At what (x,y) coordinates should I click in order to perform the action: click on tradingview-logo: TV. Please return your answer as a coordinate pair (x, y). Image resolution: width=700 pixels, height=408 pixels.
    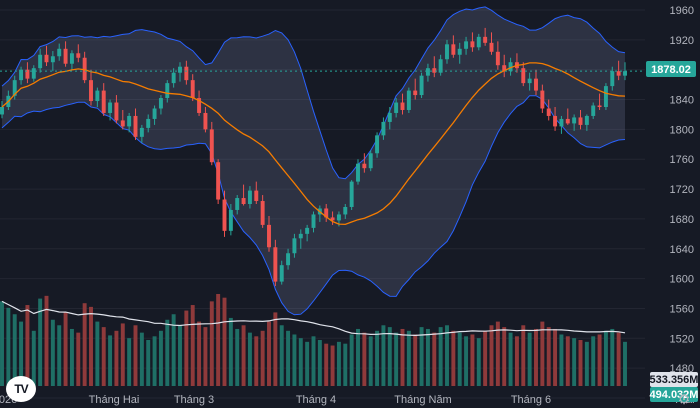
    Looking at the image, I should click on (21, 389).